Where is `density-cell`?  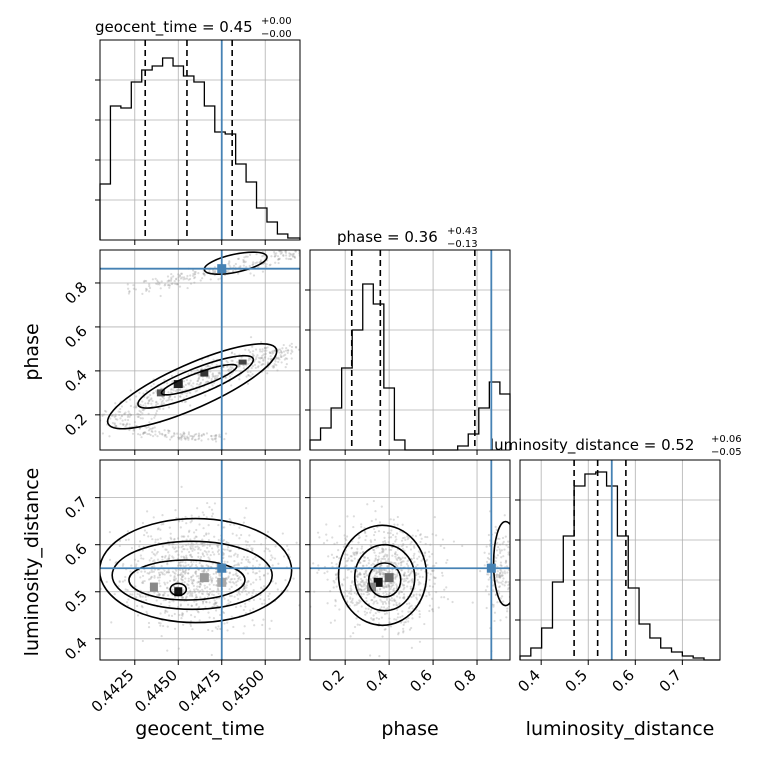
density-cell is located at coordinates (372, 587).